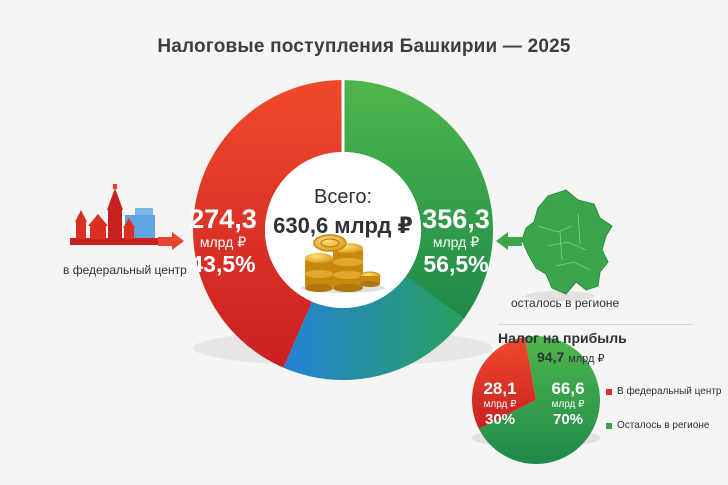  I want to click on region-value: 356,3, so click(456, 219).